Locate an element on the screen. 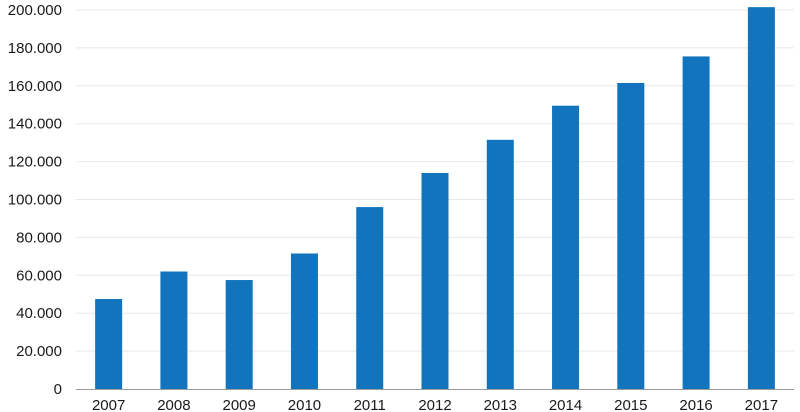 This screenshot has width=800, height=412. x-tick-label: 2008 is located at coordinates (173, 404).